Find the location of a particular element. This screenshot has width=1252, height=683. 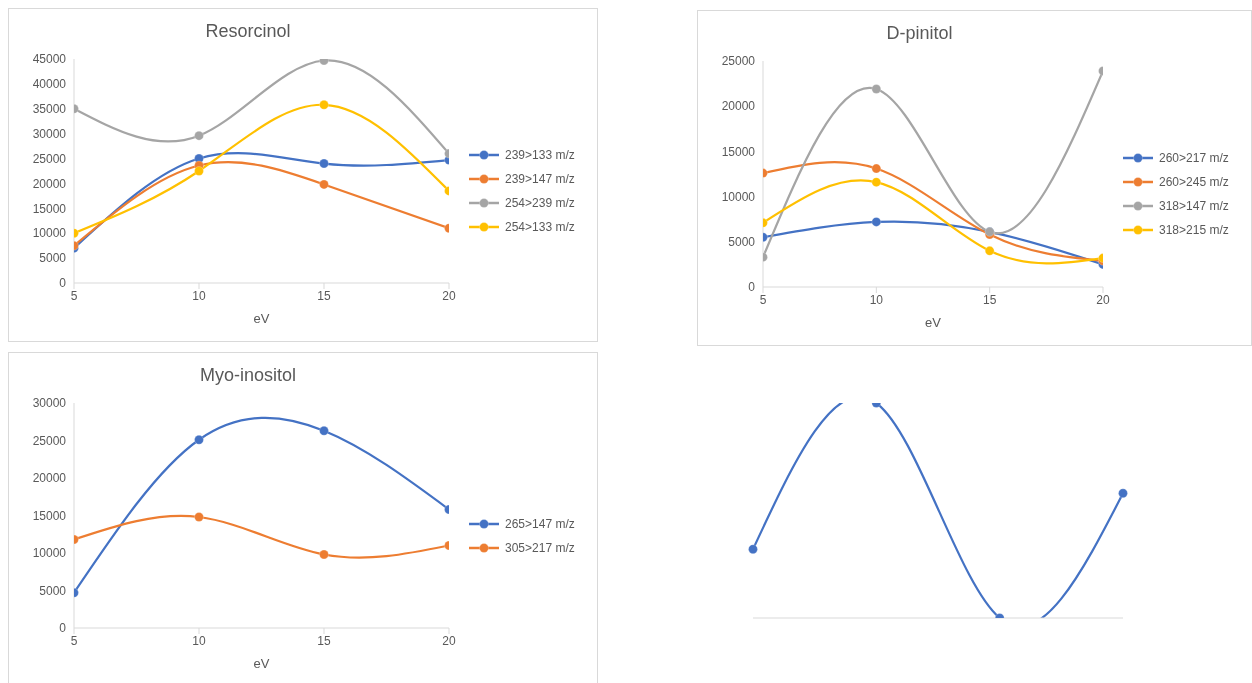

y-tick-label: 45000 is located at coordinates (49, 59).